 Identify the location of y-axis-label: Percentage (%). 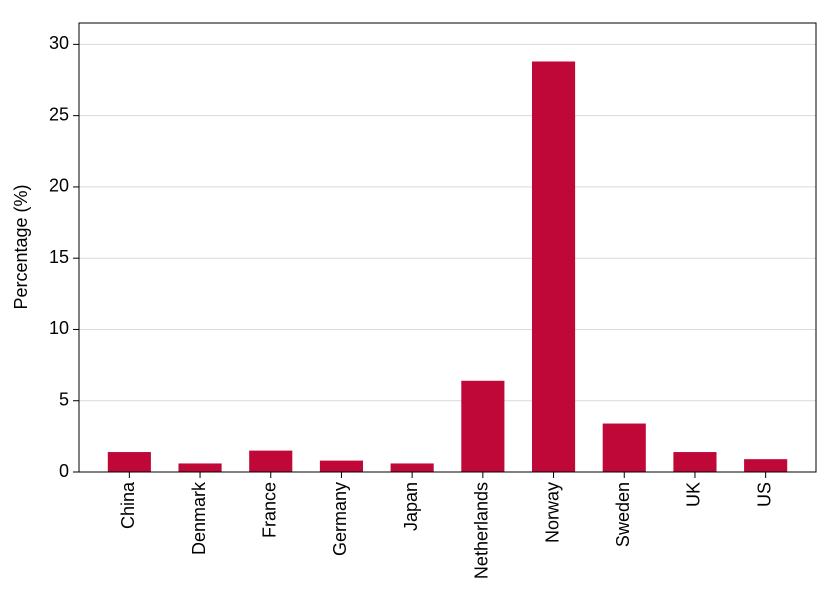
(21, 246).